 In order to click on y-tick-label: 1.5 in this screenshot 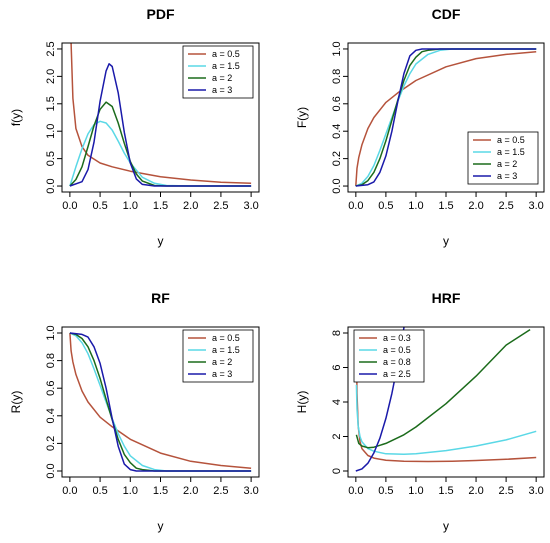, I will do `click(51, 103)`.